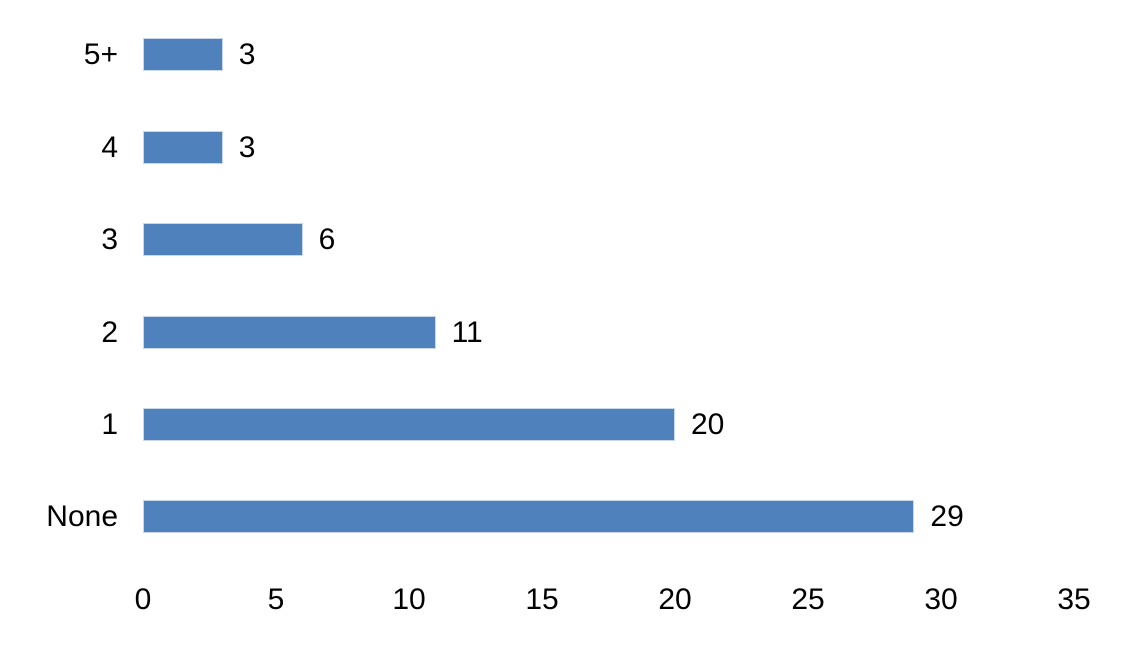  Describe the element at coordinates (100, 54) in the screenshot. I see `category-label: 5+` at that location.